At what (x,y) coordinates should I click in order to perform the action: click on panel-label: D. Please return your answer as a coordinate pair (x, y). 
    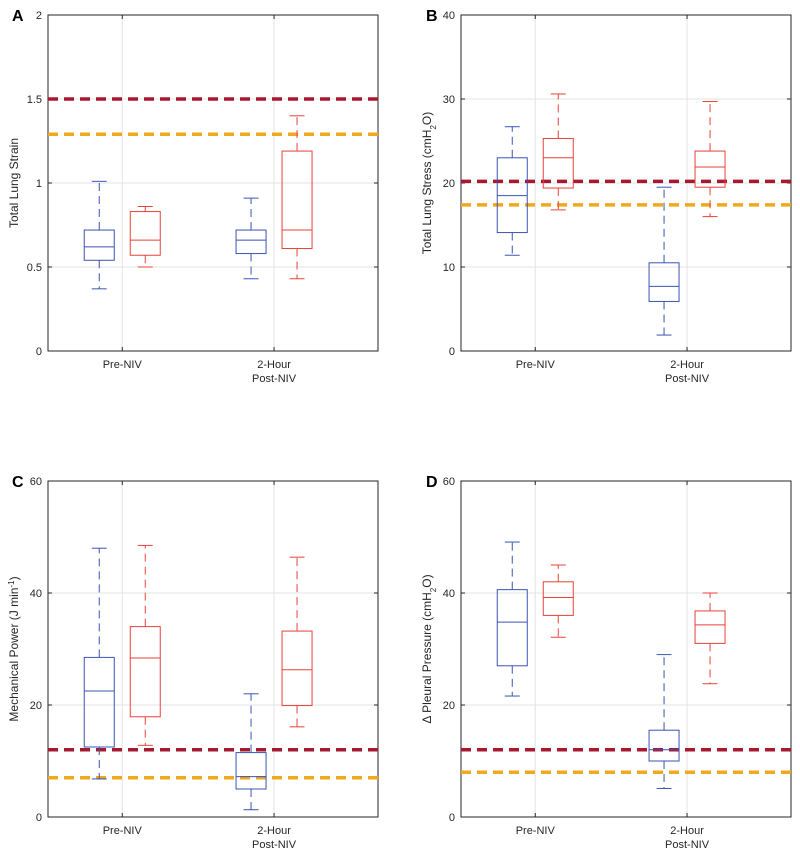
    Looking at the image, I should click on (432, 482).